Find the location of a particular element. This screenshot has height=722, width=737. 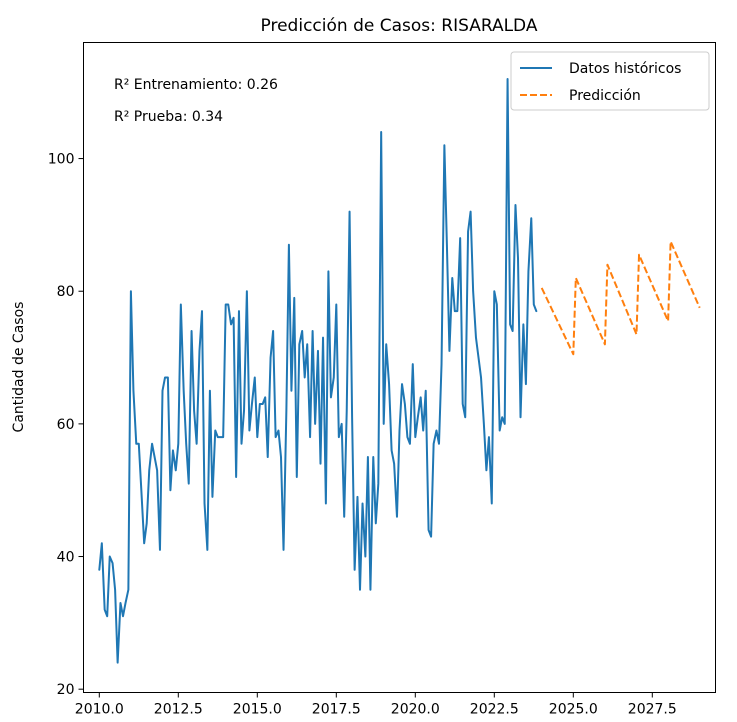

r2-train-annotation: R² Entrenamiento: 0.26 is located at coordinates (196, 85).